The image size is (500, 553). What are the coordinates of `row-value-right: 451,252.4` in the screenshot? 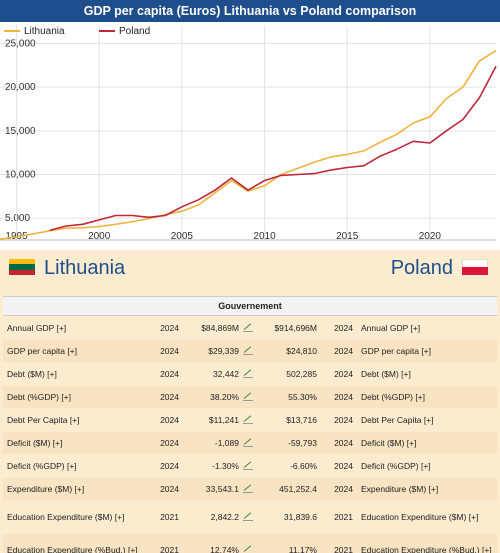 It's located at (298, 489).